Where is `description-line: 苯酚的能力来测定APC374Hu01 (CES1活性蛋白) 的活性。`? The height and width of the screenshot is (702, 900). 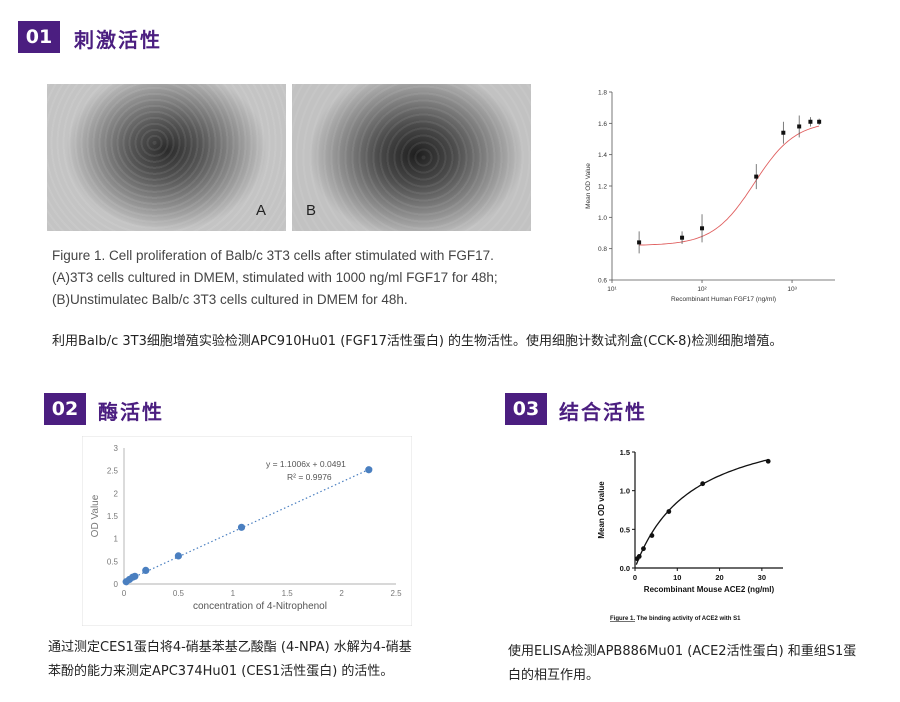
description-line: 苯酚的能力来测定APC374Hu01 (CES1活性蛋白) 的活性。 is located at coordinates (221, 671).